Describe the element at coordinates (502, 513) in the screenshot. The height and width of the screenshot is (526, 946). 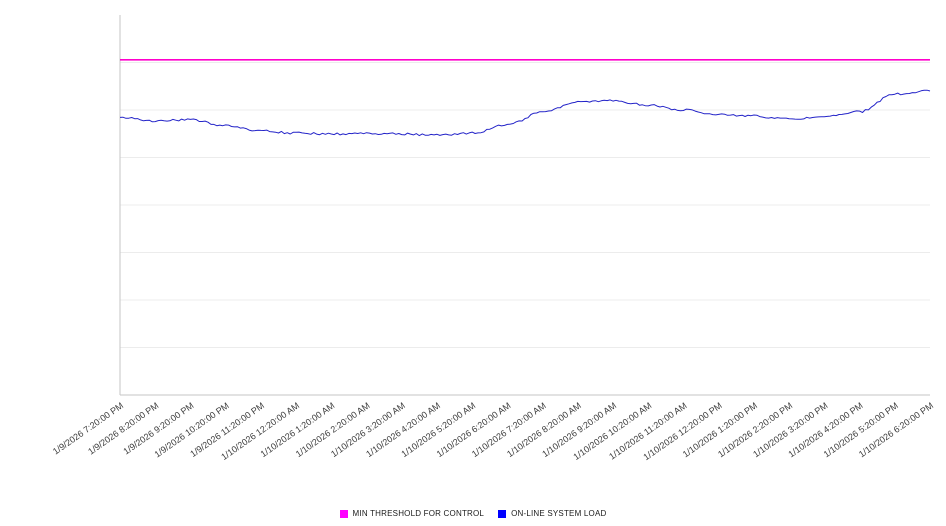
I see `system-load-swatch-icon` at that location.